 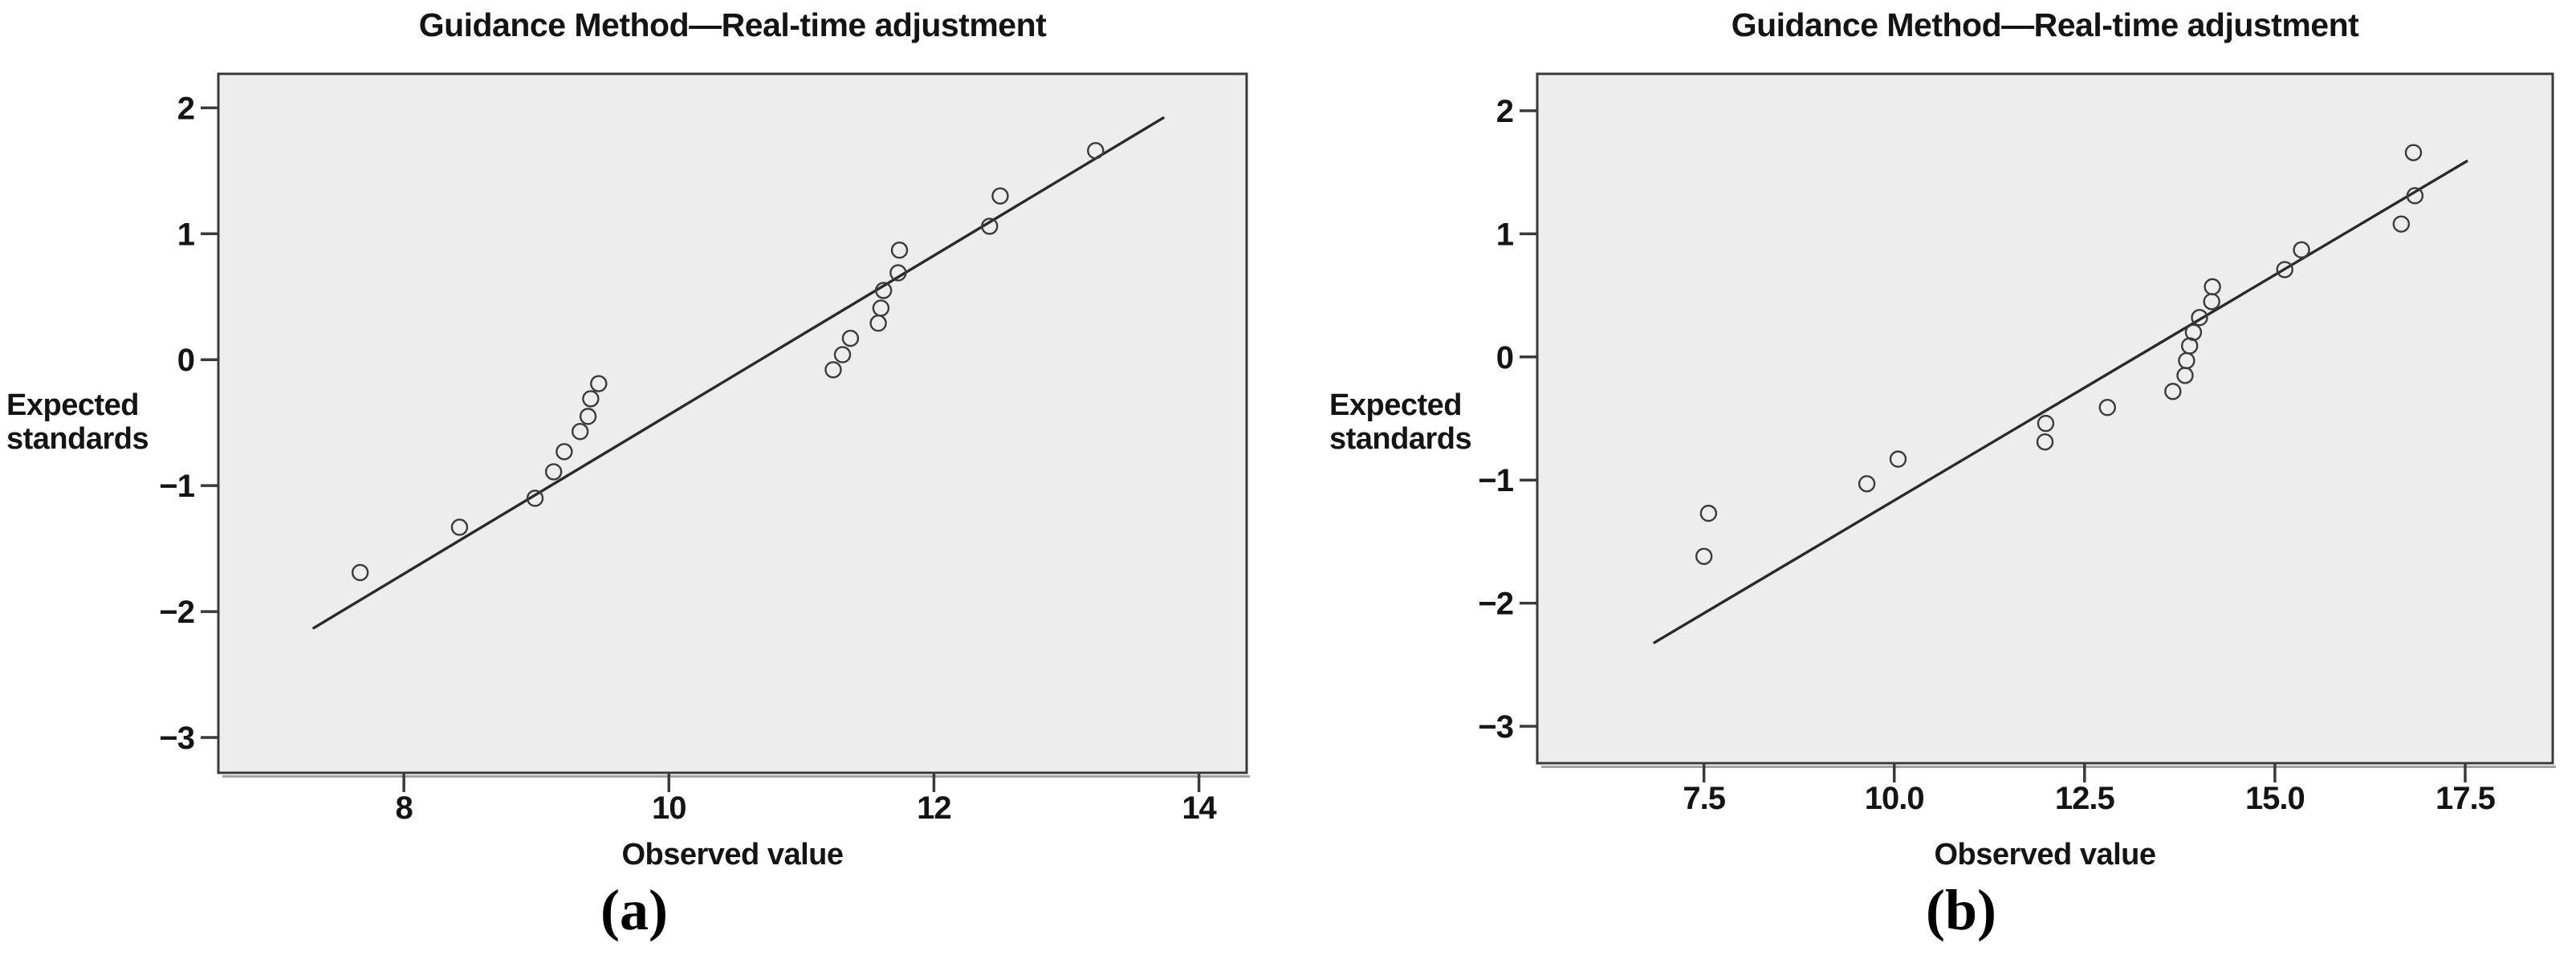 I want to click on x-tick-label: 10.0, so click(x=1895, y=798).